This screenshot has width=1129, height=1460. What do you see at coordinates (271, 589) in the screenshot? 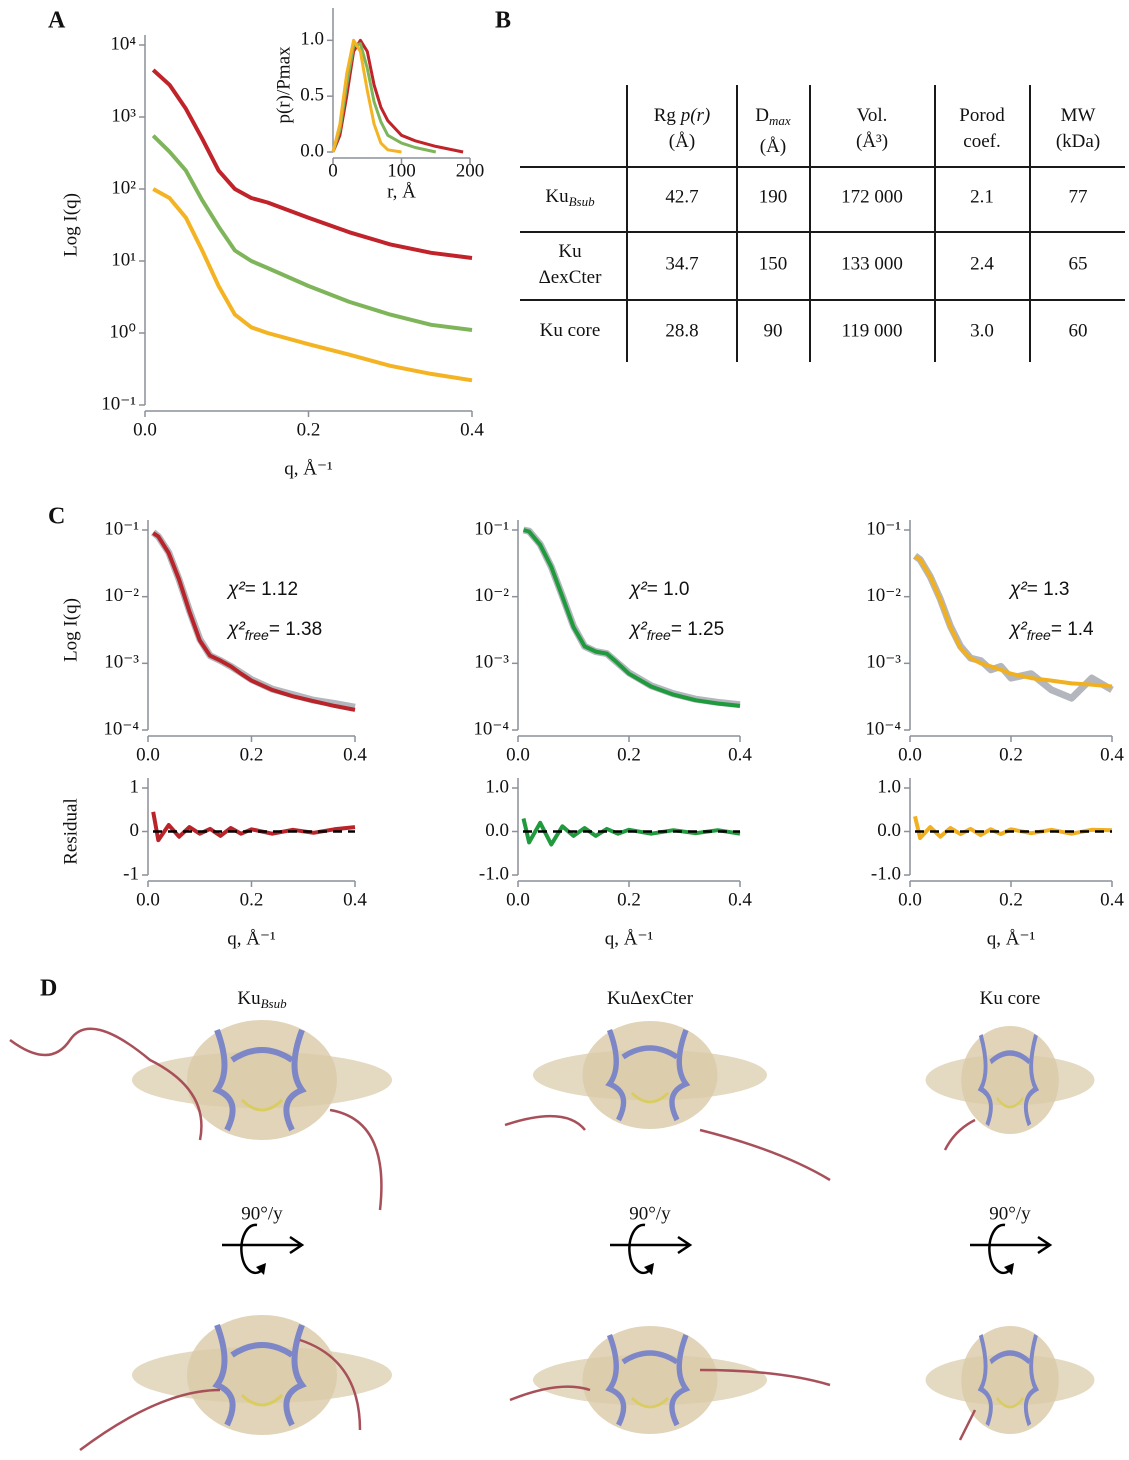
I see `chi-value: = 1.12` at bounding box center [271, 589].